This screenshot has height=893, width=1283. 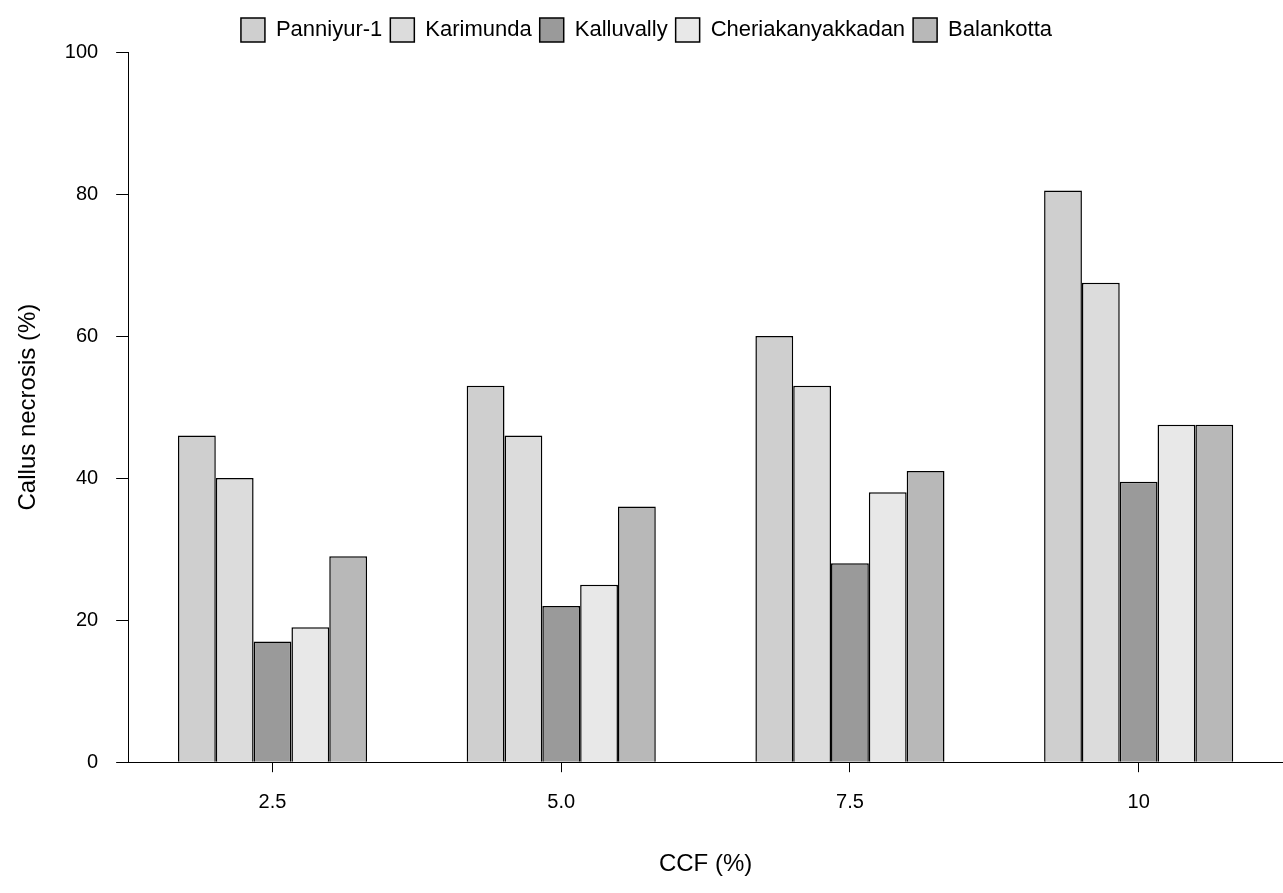 I want to click on x-tick-label: 10, so click(x=1138, y=800).